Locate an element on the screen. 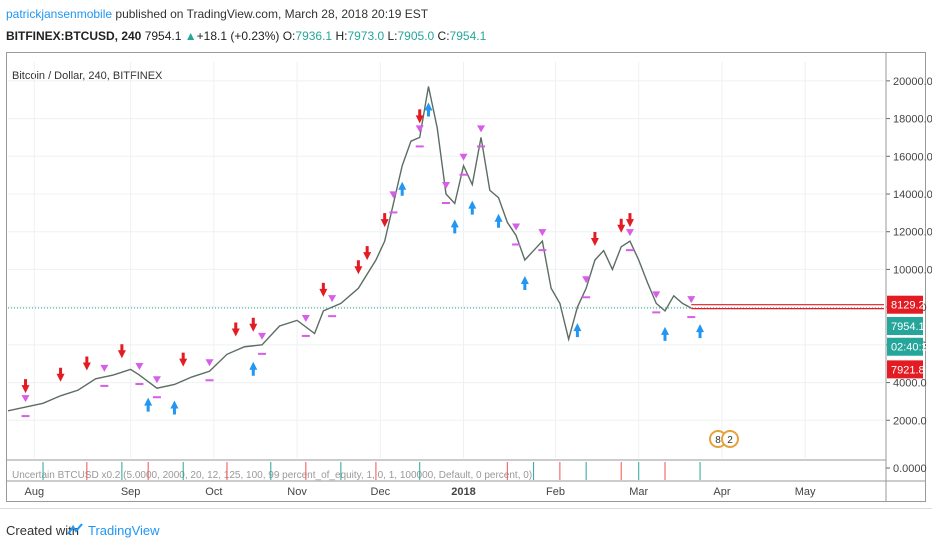 This screenshot has width=932, height=551. x-tick-label: Dec is located at coordinates (381, 492).